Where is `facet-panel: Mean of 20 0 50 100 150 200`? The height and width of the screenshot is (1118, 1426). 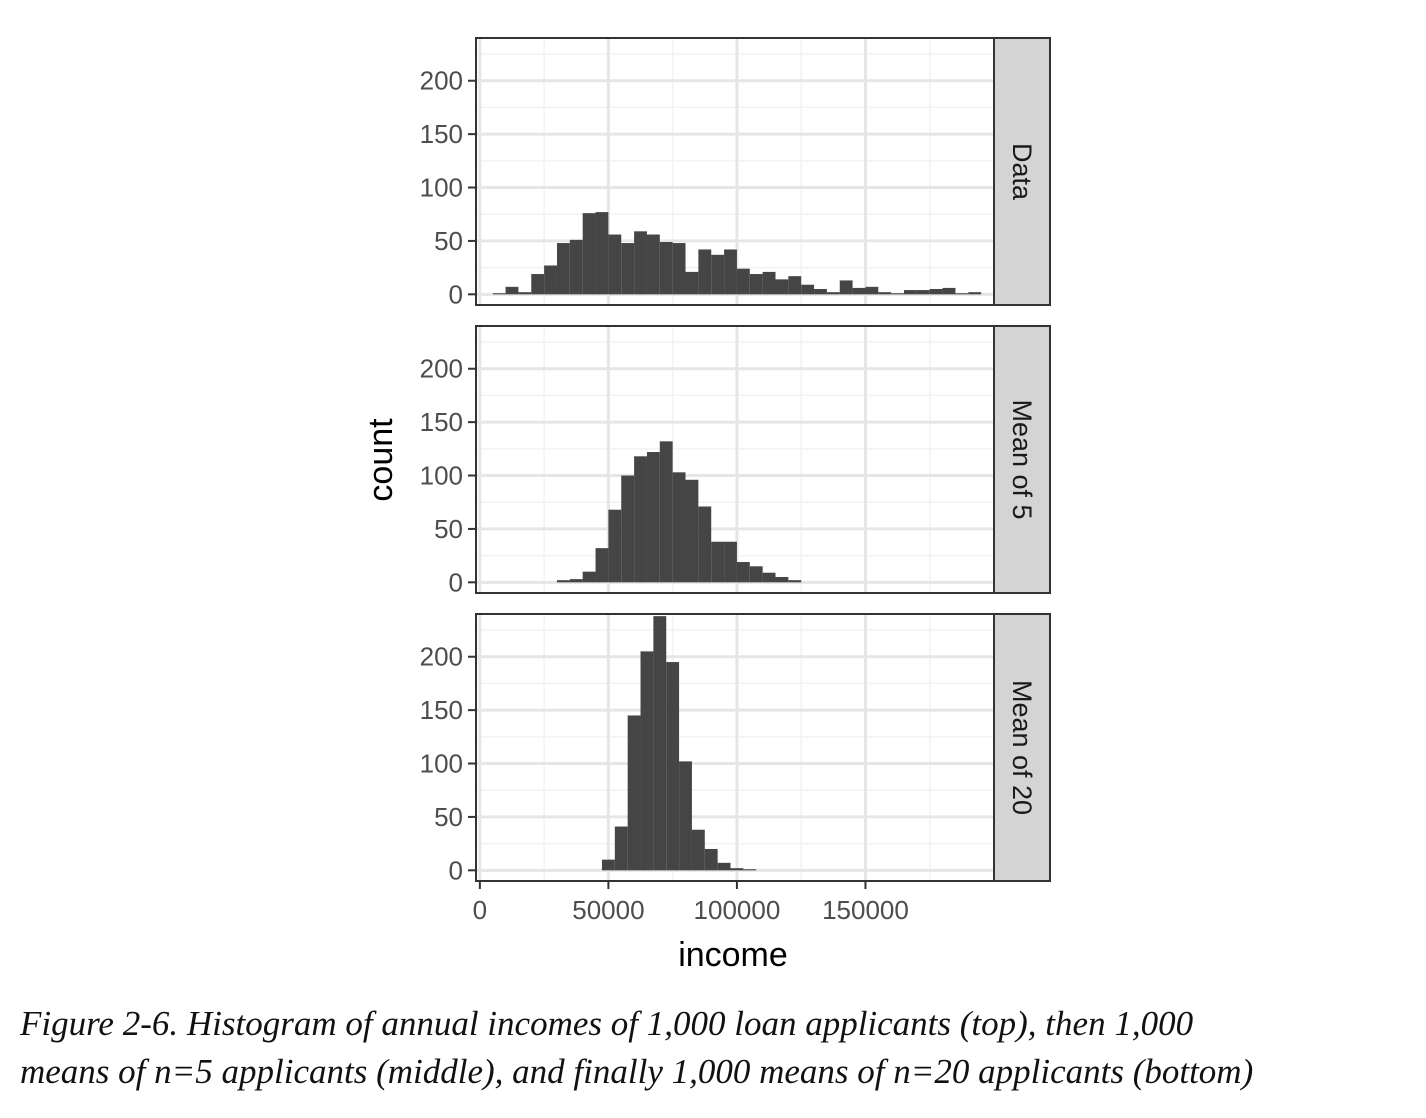
facet-panel: Mean of 20 0 50 100 150 200 is located at coordinates (735, 749).